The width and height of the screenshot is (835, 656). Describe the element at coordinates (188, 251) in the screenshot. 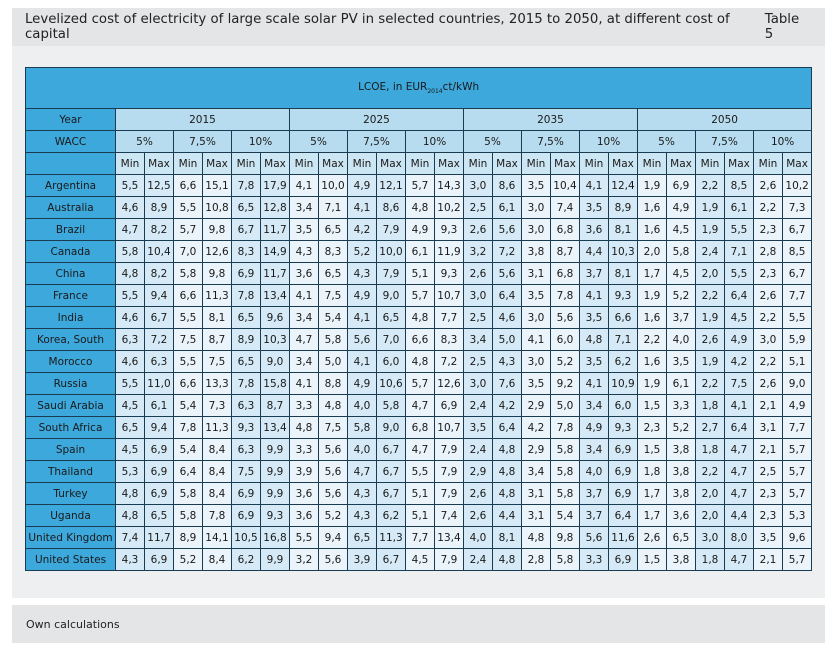

I see `lcoe-value: 7,0` at that location.